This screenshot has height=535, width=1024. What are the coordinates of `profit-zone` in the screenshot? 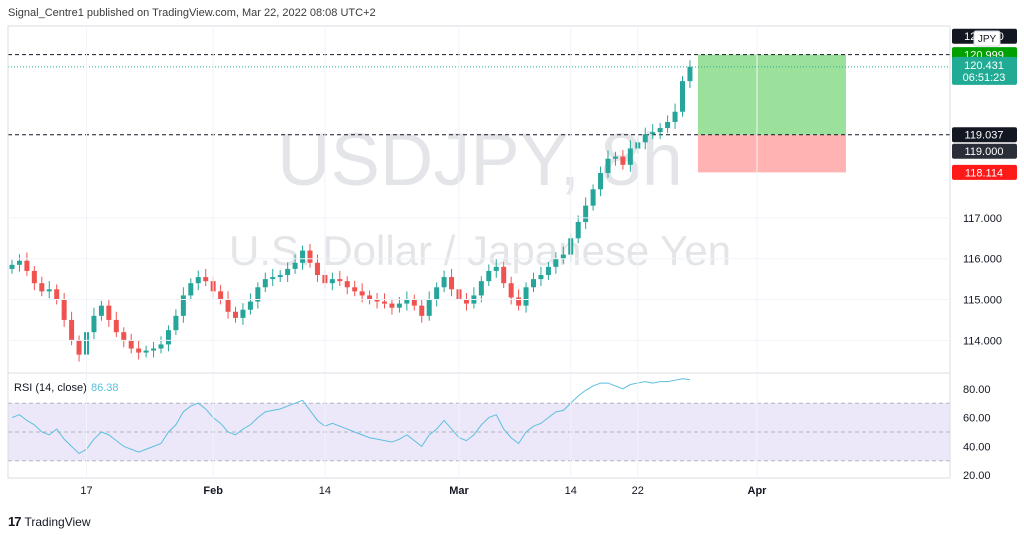 It's located at (771, 94).